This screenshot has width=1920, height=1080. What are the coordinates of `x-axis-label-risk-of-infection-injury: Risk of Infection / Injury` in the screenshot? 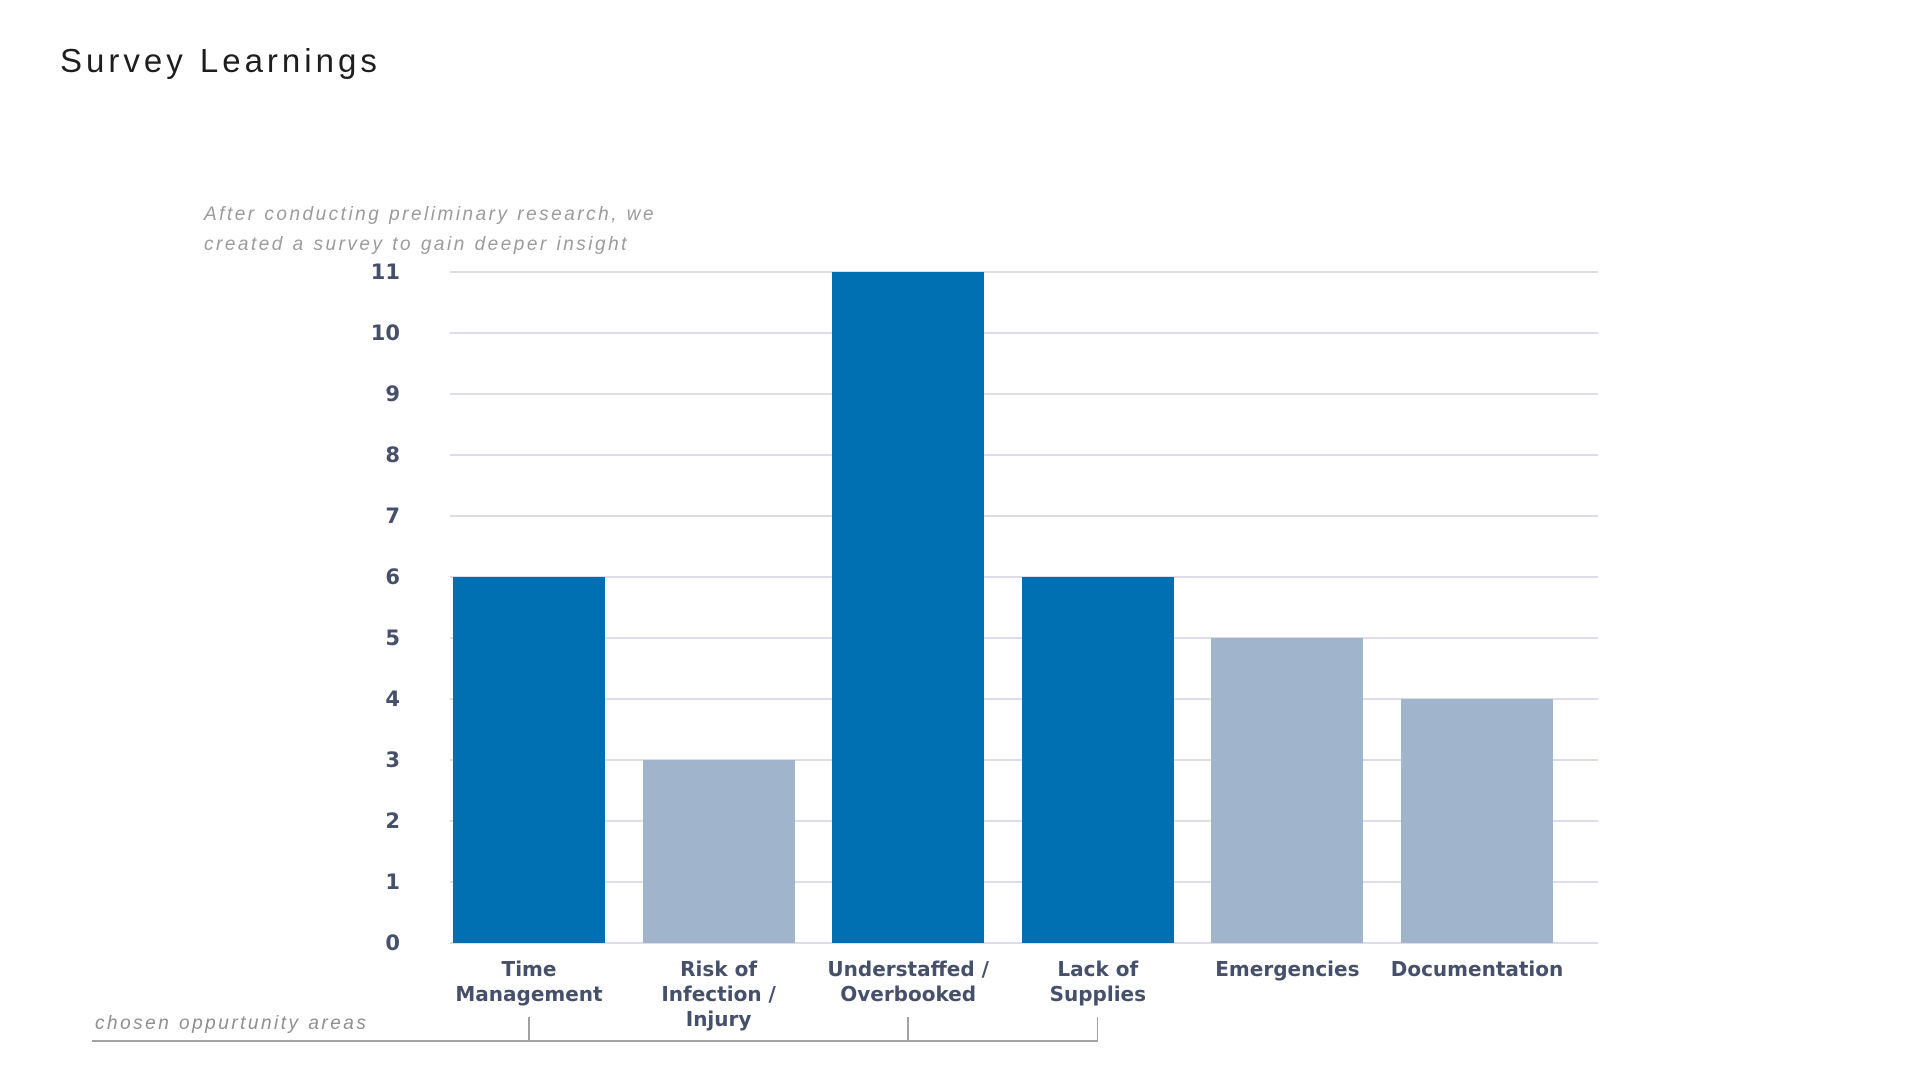 It's located at (719, 994).